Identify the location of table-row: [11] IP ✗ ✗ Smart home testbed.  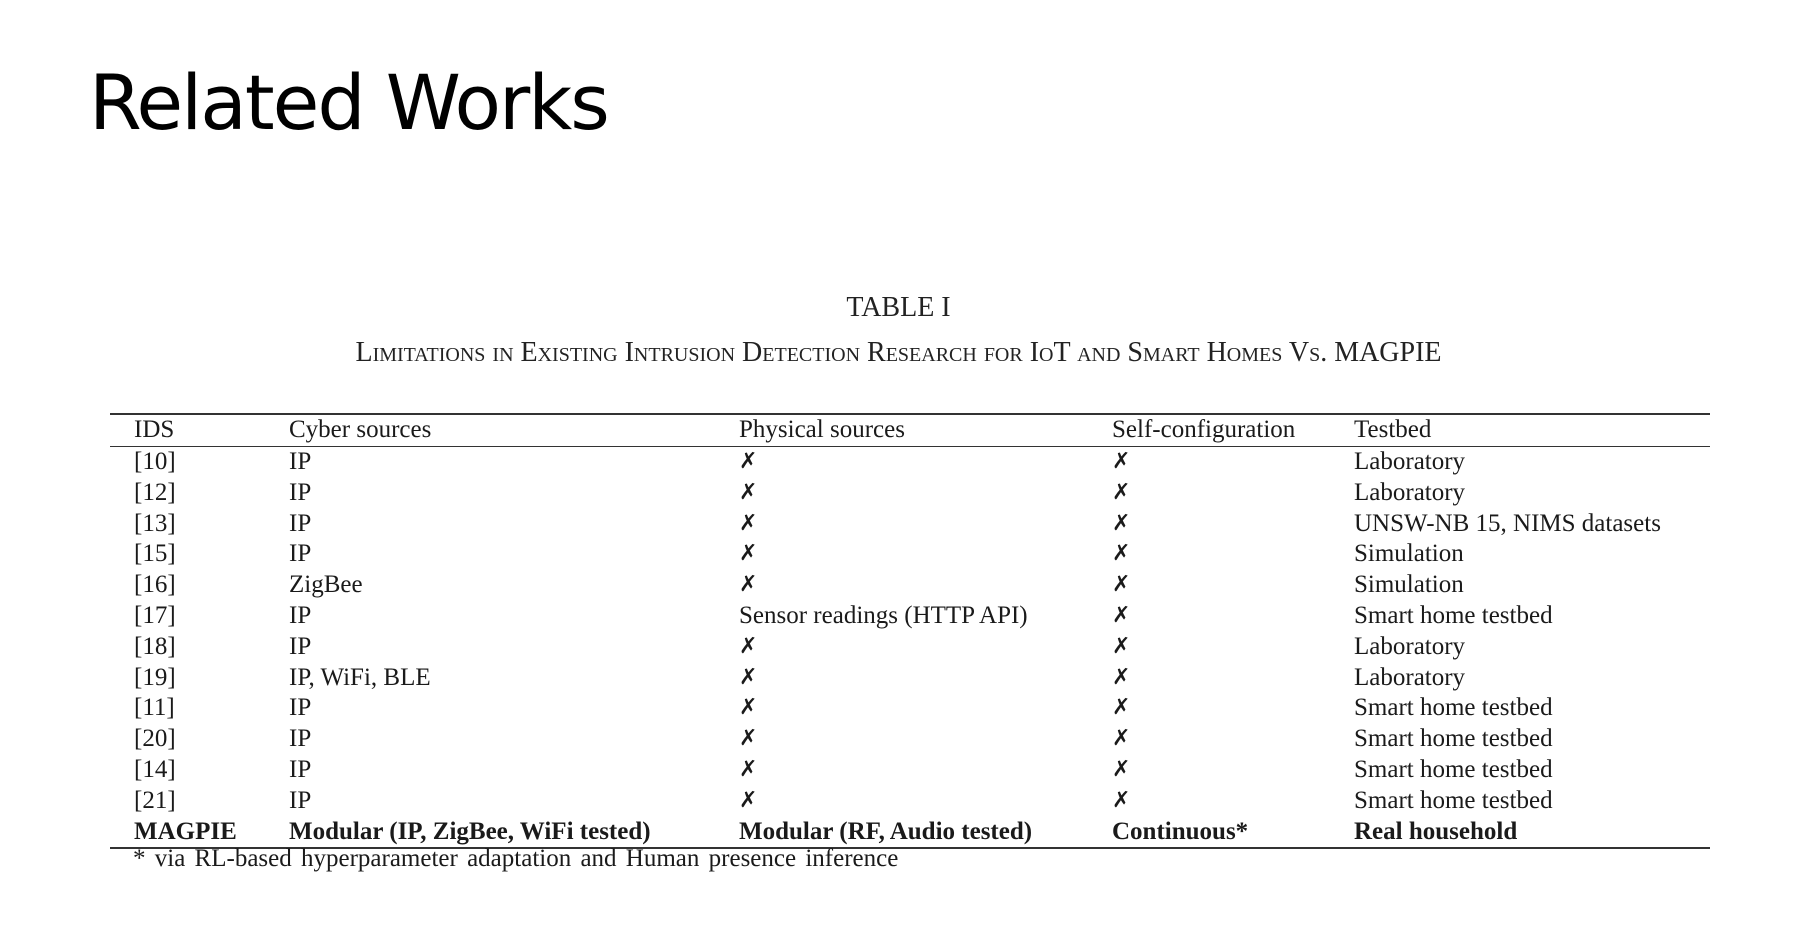
(910, 708).